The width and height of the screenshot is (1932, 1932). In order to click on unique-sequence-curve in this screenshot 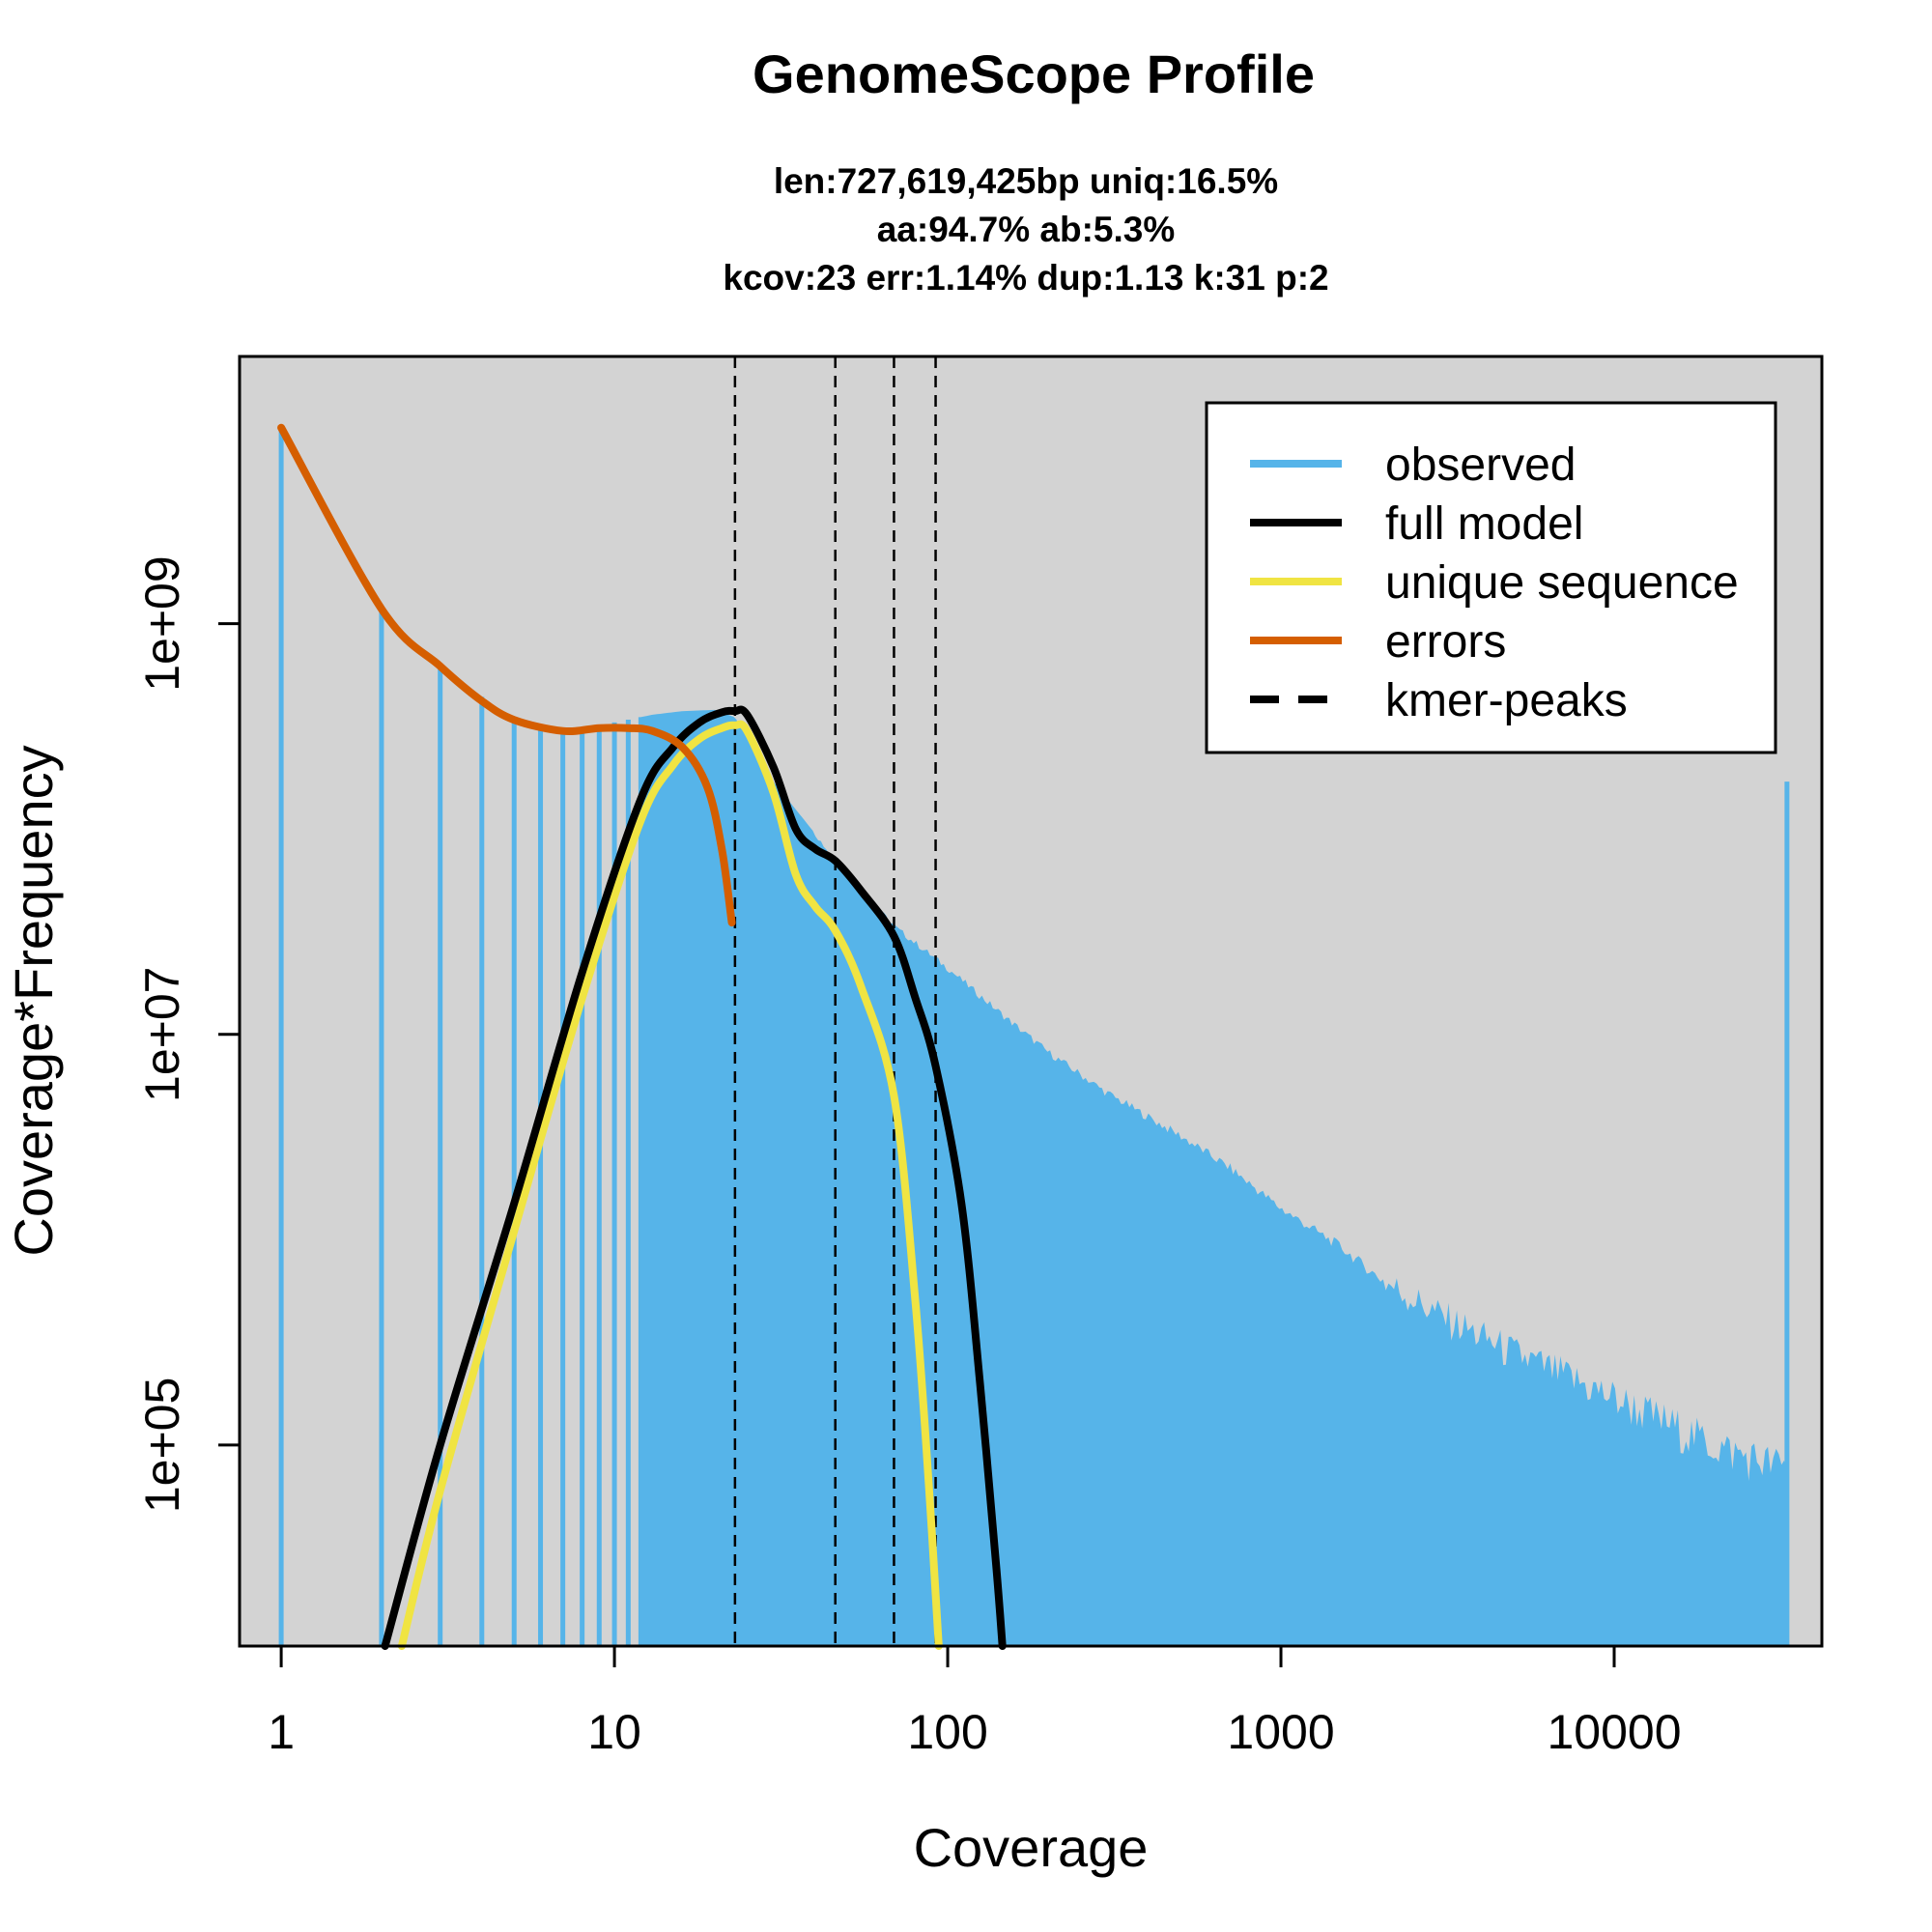, I will do `click(670, 1185)`.